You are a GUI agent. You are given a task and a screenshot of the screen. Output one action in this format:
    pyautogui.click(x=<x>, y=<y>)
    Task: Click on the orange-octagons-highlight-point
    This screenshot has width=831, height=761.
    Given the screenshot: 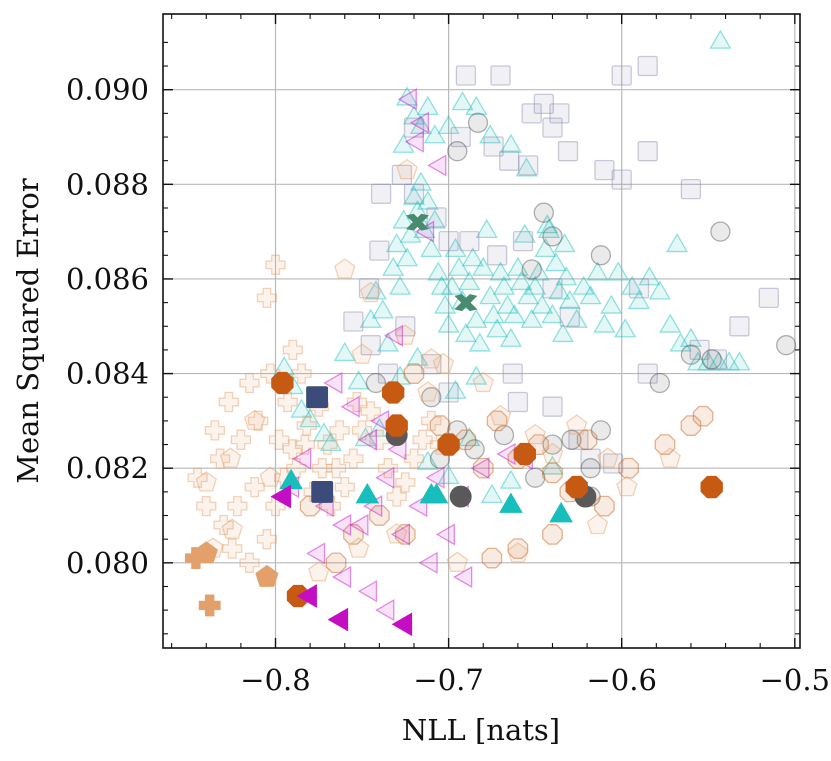 What is the action you would take?
    pyautogui.click(x=576, y=487)
    